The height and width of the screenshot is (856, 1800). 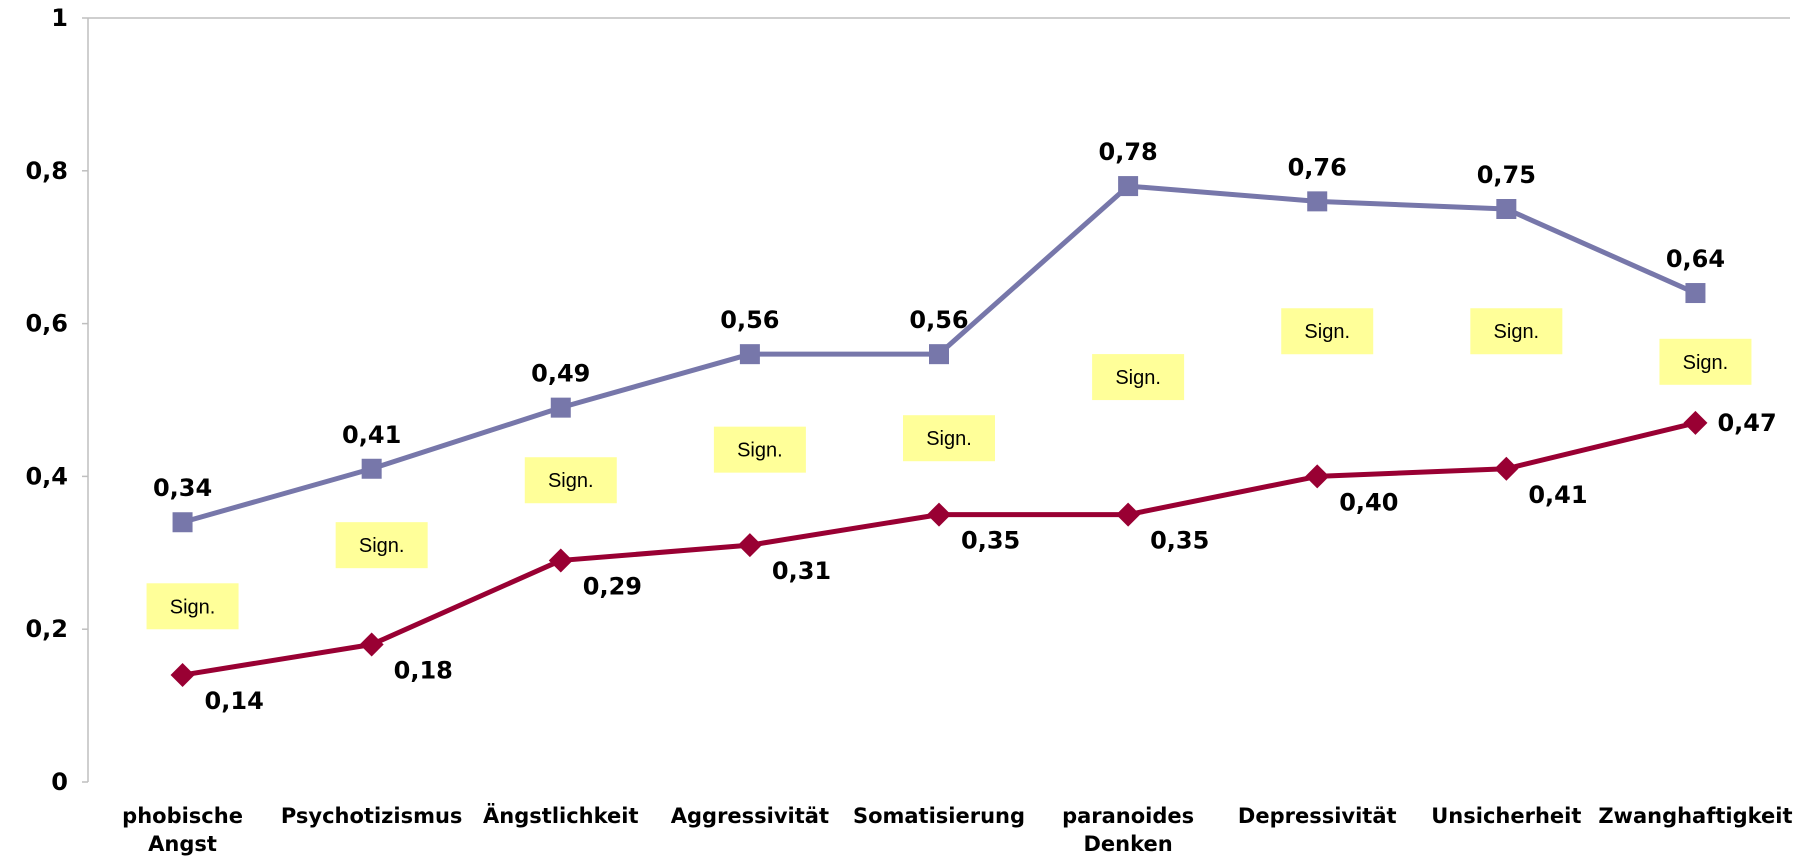 What do you see at coordinates (1695, 816) in the screenshot?
I see `x-category-label: Zwanghaftigkeit` at bounding box center [1695, 816].